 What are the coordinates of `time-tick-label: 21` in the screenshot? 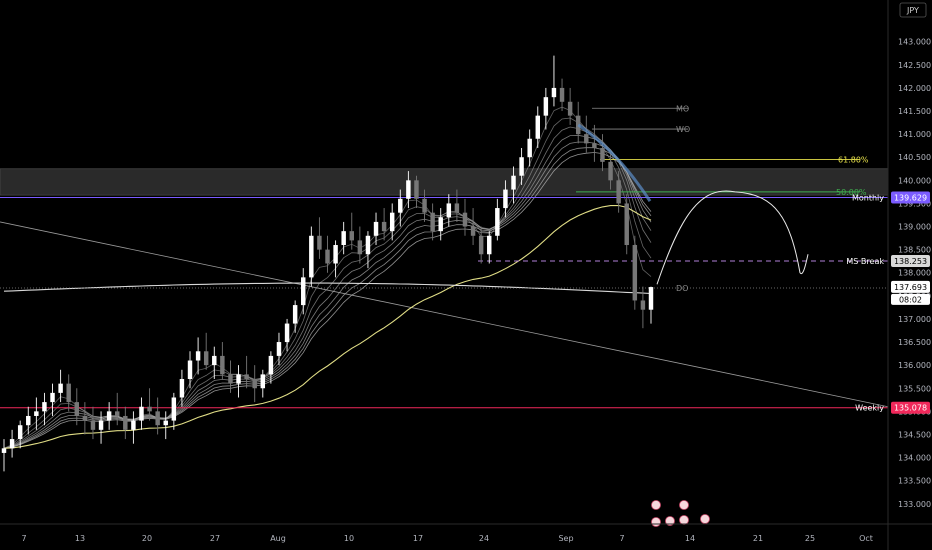 It's located at (758, 538).